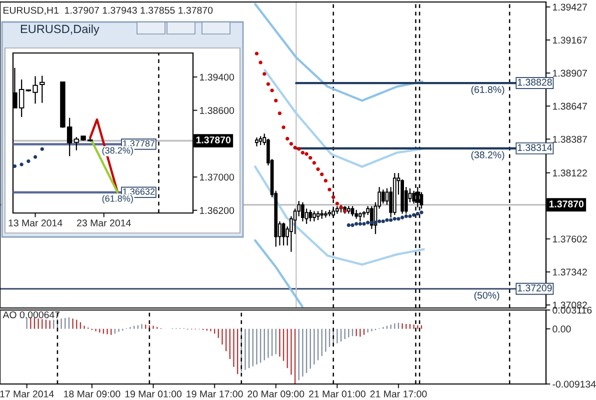  What do you see at coordinates (337, 394) in the screenshot?
I see `x-tick-label: 21 Mar 01:00` at bounding box center [337, 394].